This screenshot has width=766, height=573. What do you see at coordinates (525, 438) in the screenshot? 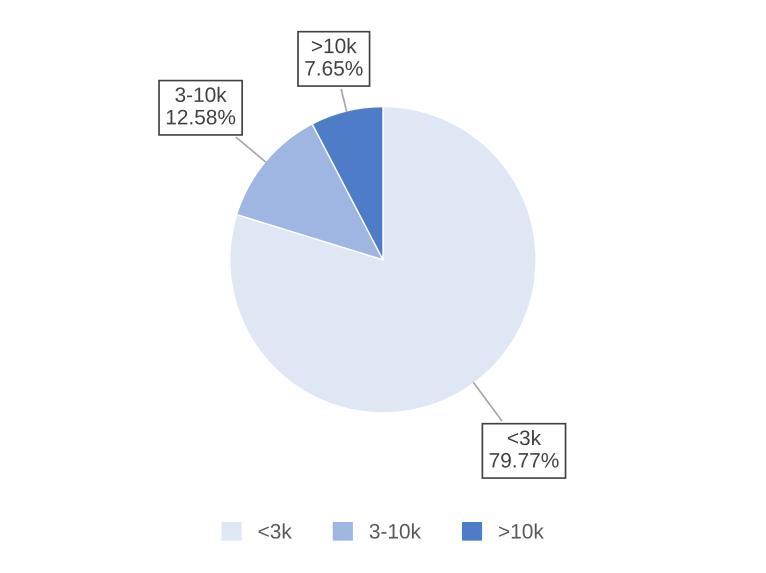
I see `slice-label: <3k` at bounding box center [525, 438].